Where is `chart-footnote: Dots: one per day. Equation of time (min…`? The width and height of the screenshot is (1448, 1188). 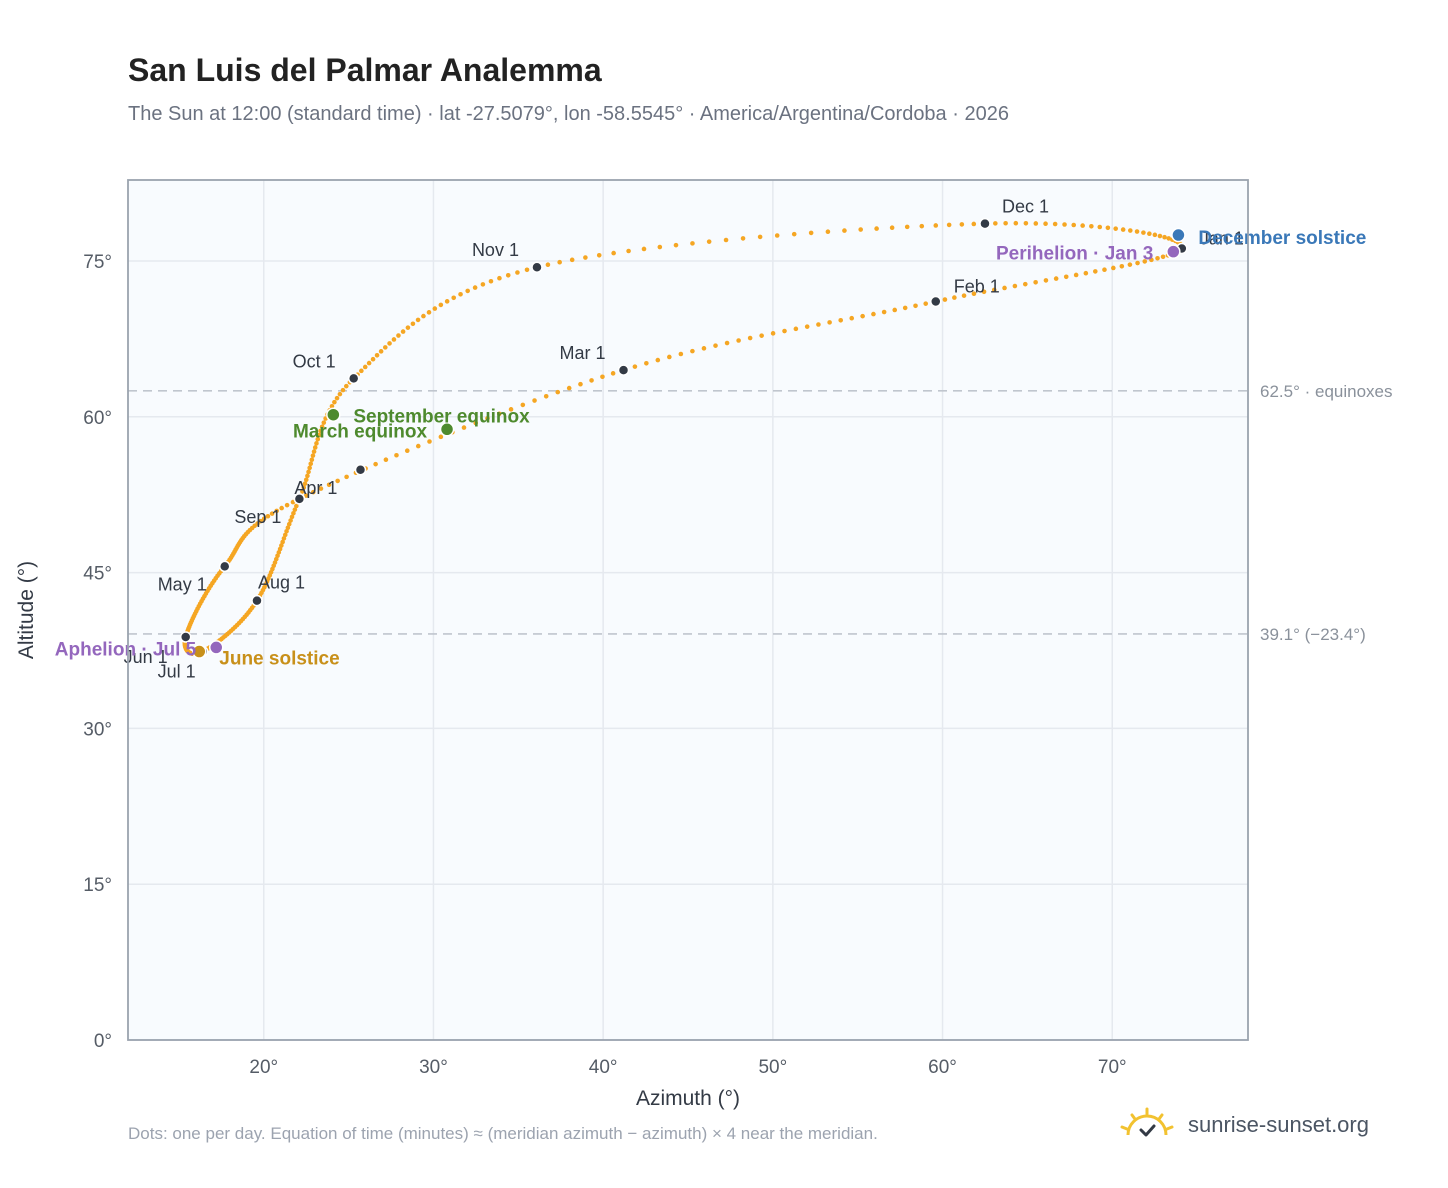 chart-footnote: Dots: one per day. Equation of time (min… is located at coordinates (503, 1133).